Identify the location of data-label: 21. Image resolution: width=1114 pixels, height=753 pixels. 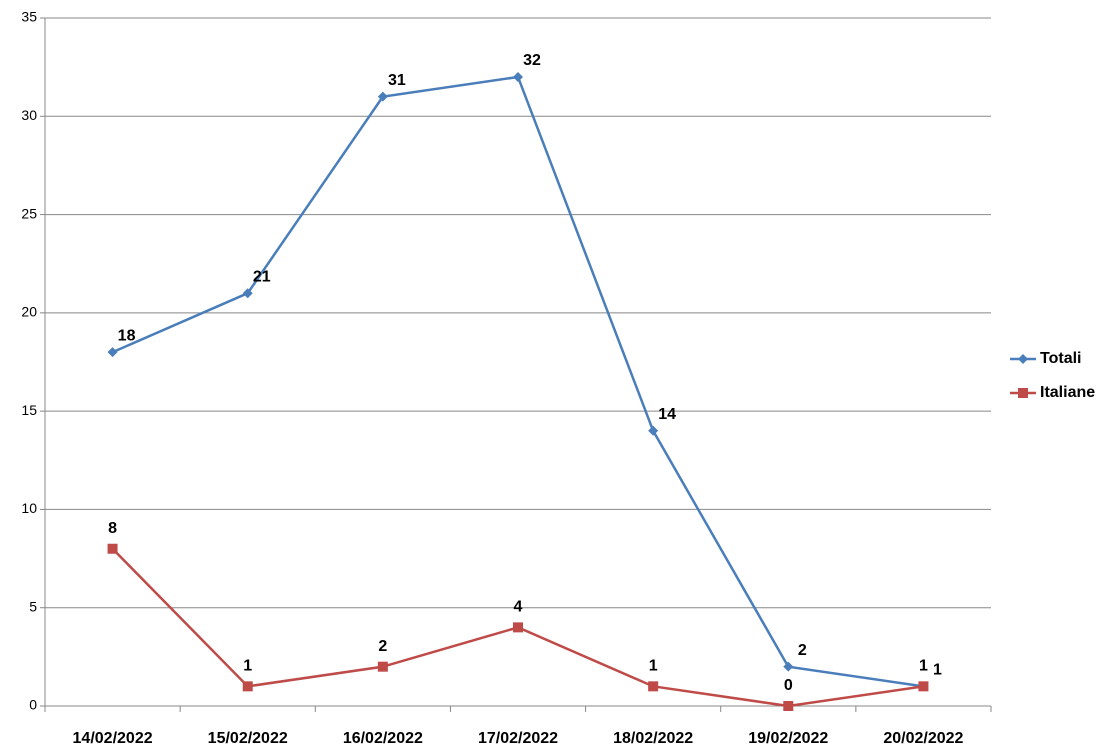
(262, 276).